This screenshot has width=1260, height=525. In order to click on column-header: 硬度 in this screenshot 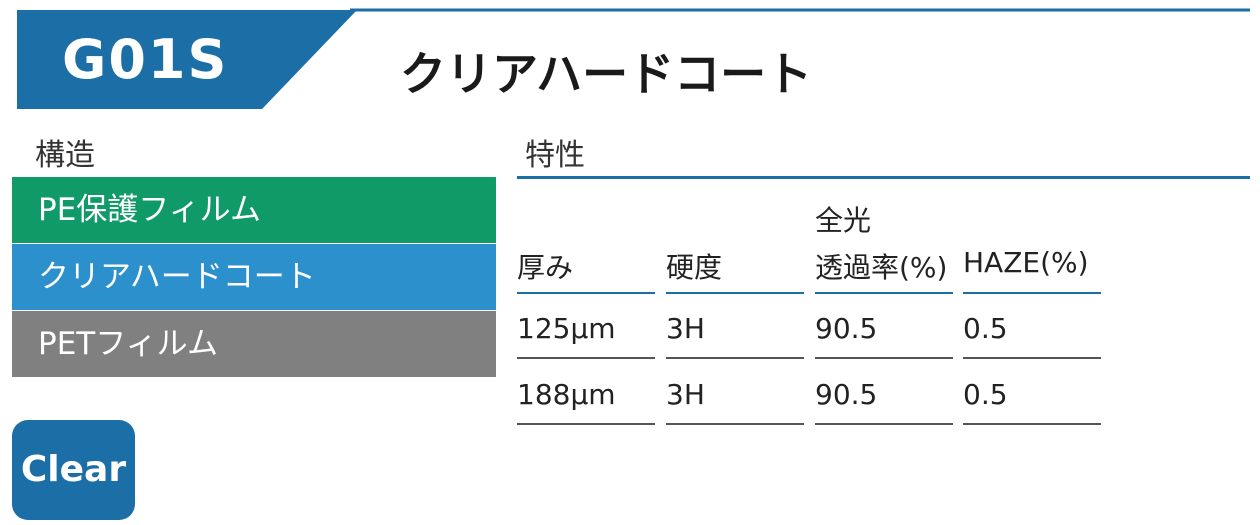, I will do `click(694, 267)`.